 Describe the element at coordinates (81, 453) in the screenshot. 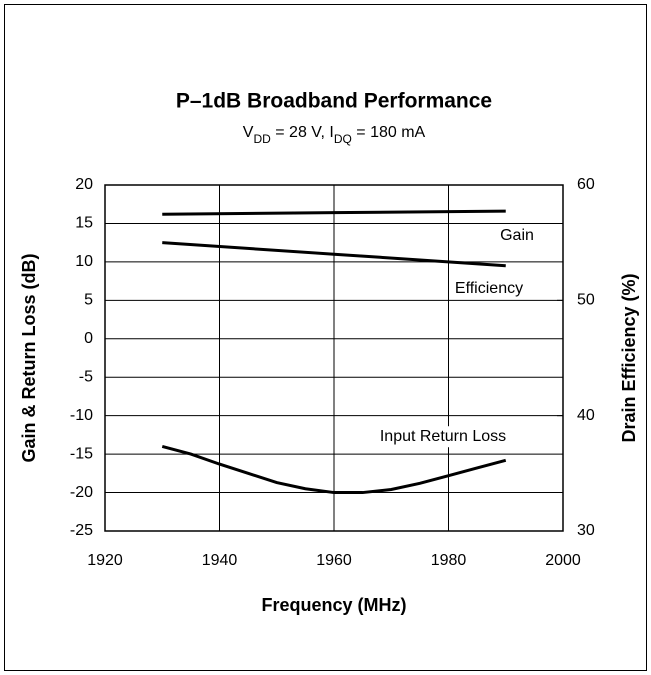

I see `y-tick-label: -15` at that location.